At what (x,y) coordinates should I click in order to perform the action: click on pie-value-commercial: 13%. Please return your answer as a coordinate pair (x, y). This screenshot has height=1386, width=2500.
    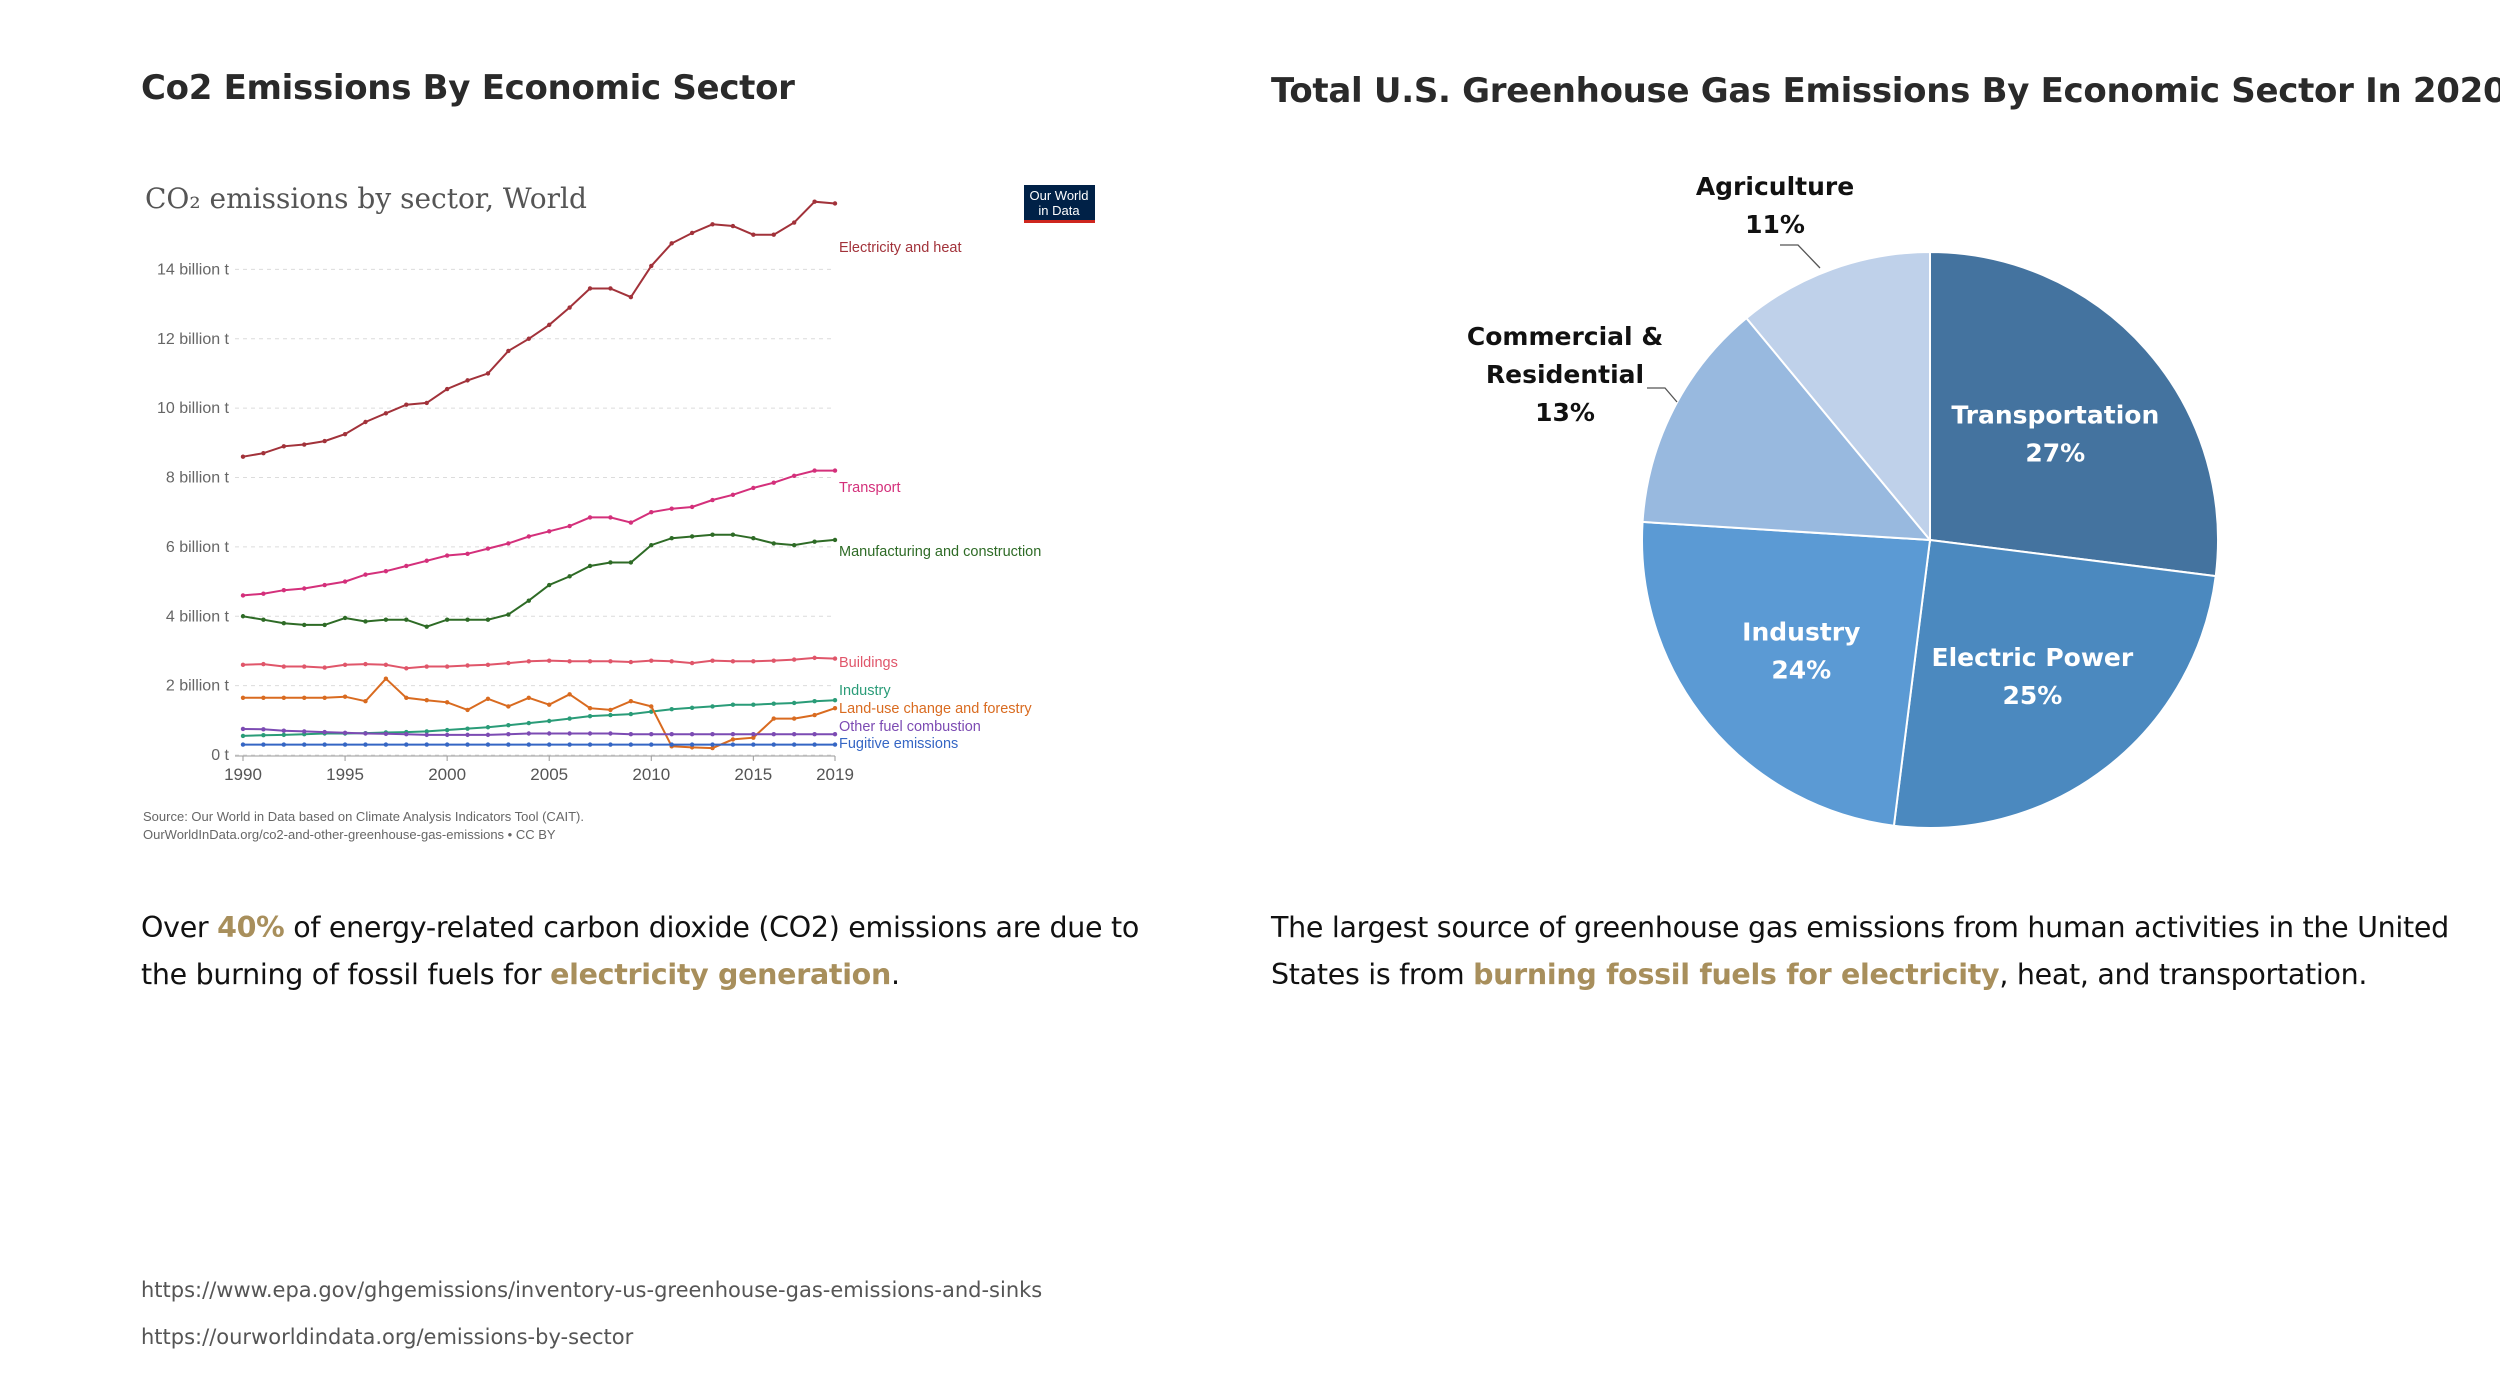
    Looking at the image, I should click on (1565, 412).